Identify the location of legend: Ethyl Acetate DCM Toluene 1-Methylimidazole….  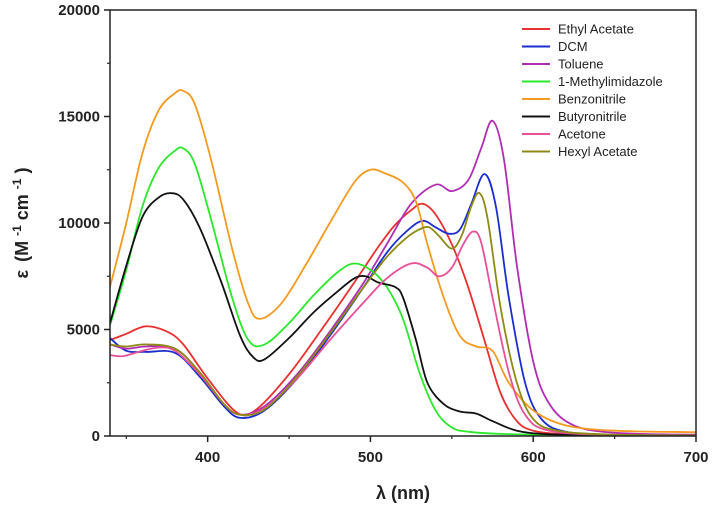
(592, 90).